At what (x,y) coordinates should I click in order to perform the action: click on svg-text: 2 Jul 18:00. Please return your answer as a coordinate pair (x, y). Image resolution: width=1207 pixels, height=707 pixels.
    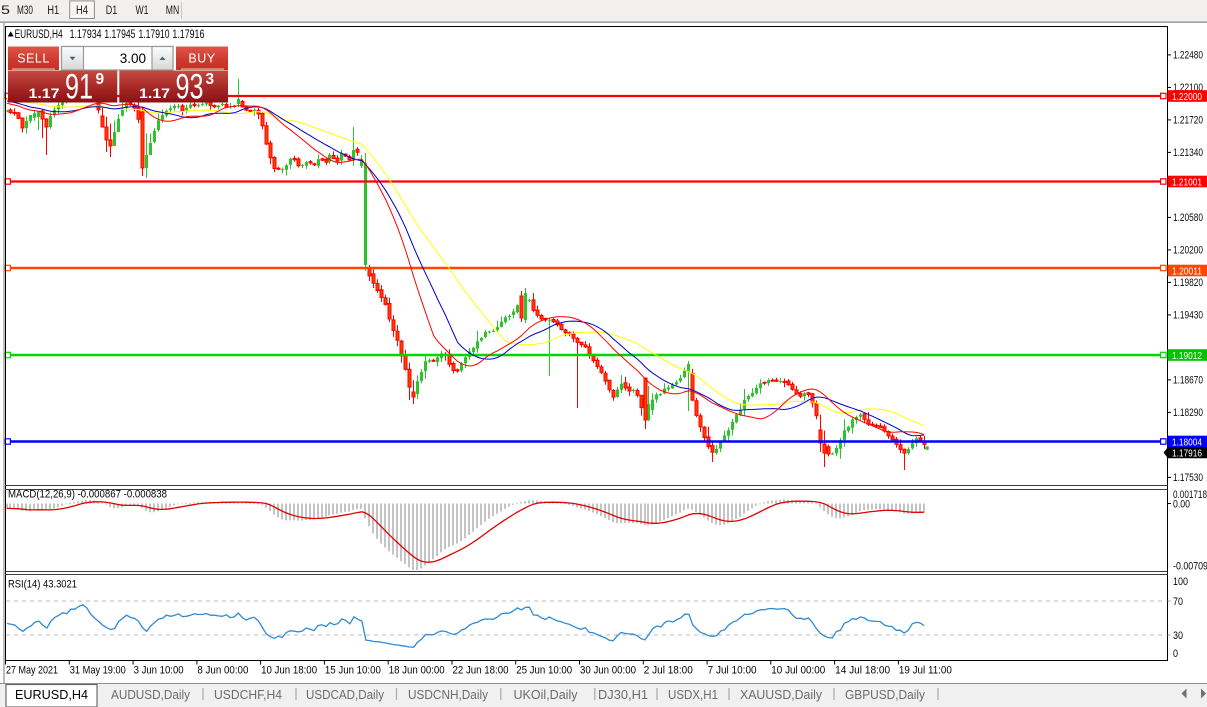
    Looking at the image, I should click on (668, 671).